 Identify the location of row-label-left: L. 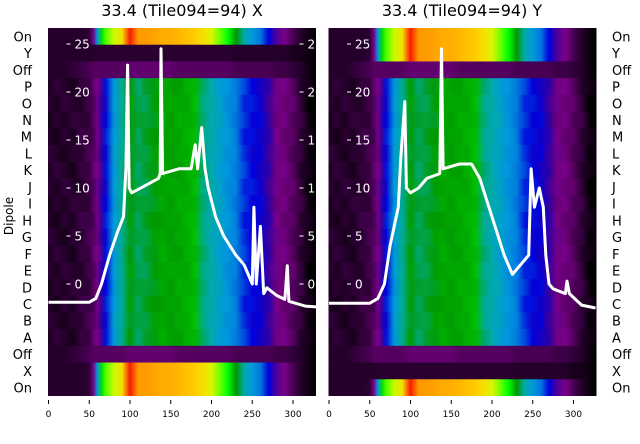
(29, 154).